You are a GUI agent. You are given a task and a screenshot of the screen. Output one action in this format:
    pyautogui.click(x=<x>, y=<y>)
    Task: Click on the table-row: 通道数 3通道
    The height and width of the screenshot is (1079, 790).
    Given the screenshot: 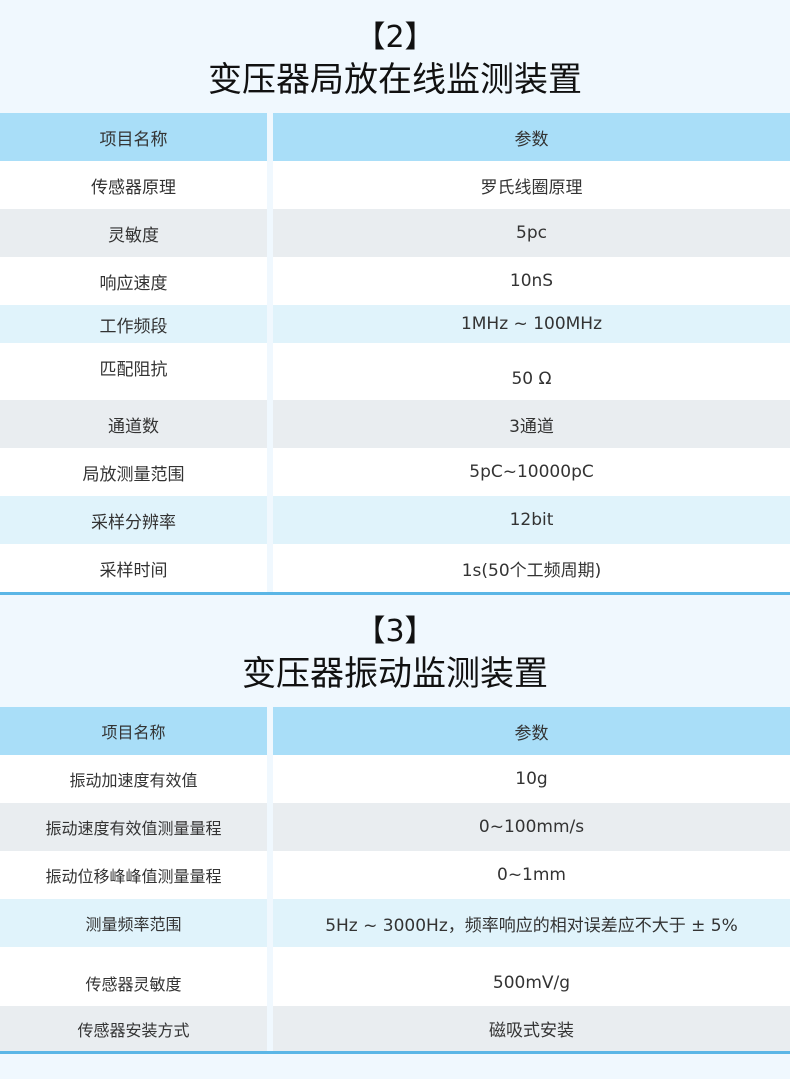 What is the action you would take?
    pyautogui.click(x=395, y=424)
    